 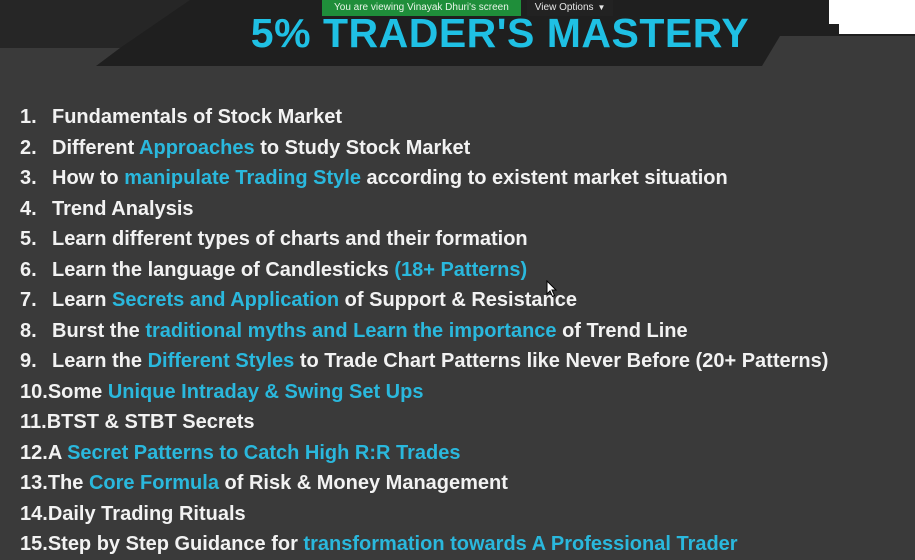 I want to click on item-number: 6., so click(x=28, y=269).